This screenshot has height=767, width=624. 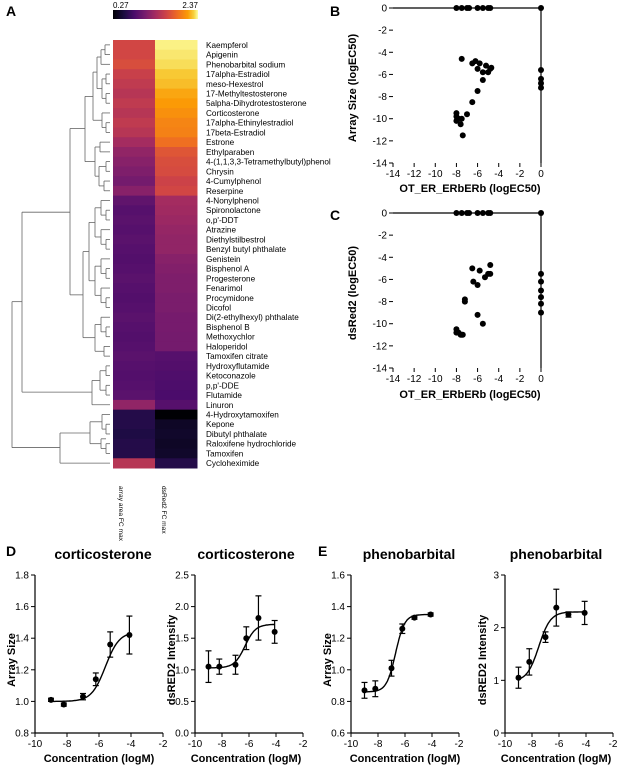 I want to click on y-tick-label: 0.5, so click(x=182, y=702).